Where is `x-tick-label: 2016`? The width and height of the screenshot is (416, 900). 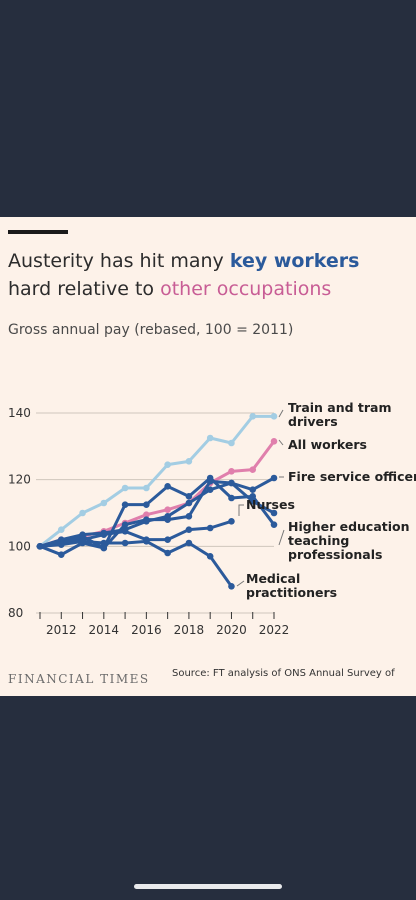 x-tick-label: 2016 is located at coordinates (146, 630).